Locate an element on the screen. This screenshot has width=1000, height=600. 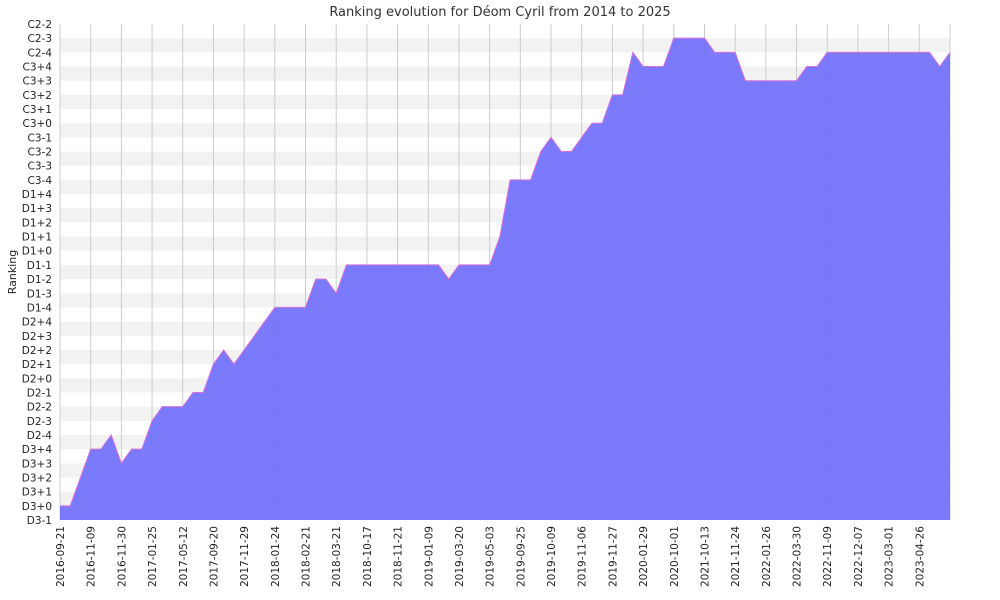
x-tick-label: 2016-09-21 is located at coordinates (61, 556).